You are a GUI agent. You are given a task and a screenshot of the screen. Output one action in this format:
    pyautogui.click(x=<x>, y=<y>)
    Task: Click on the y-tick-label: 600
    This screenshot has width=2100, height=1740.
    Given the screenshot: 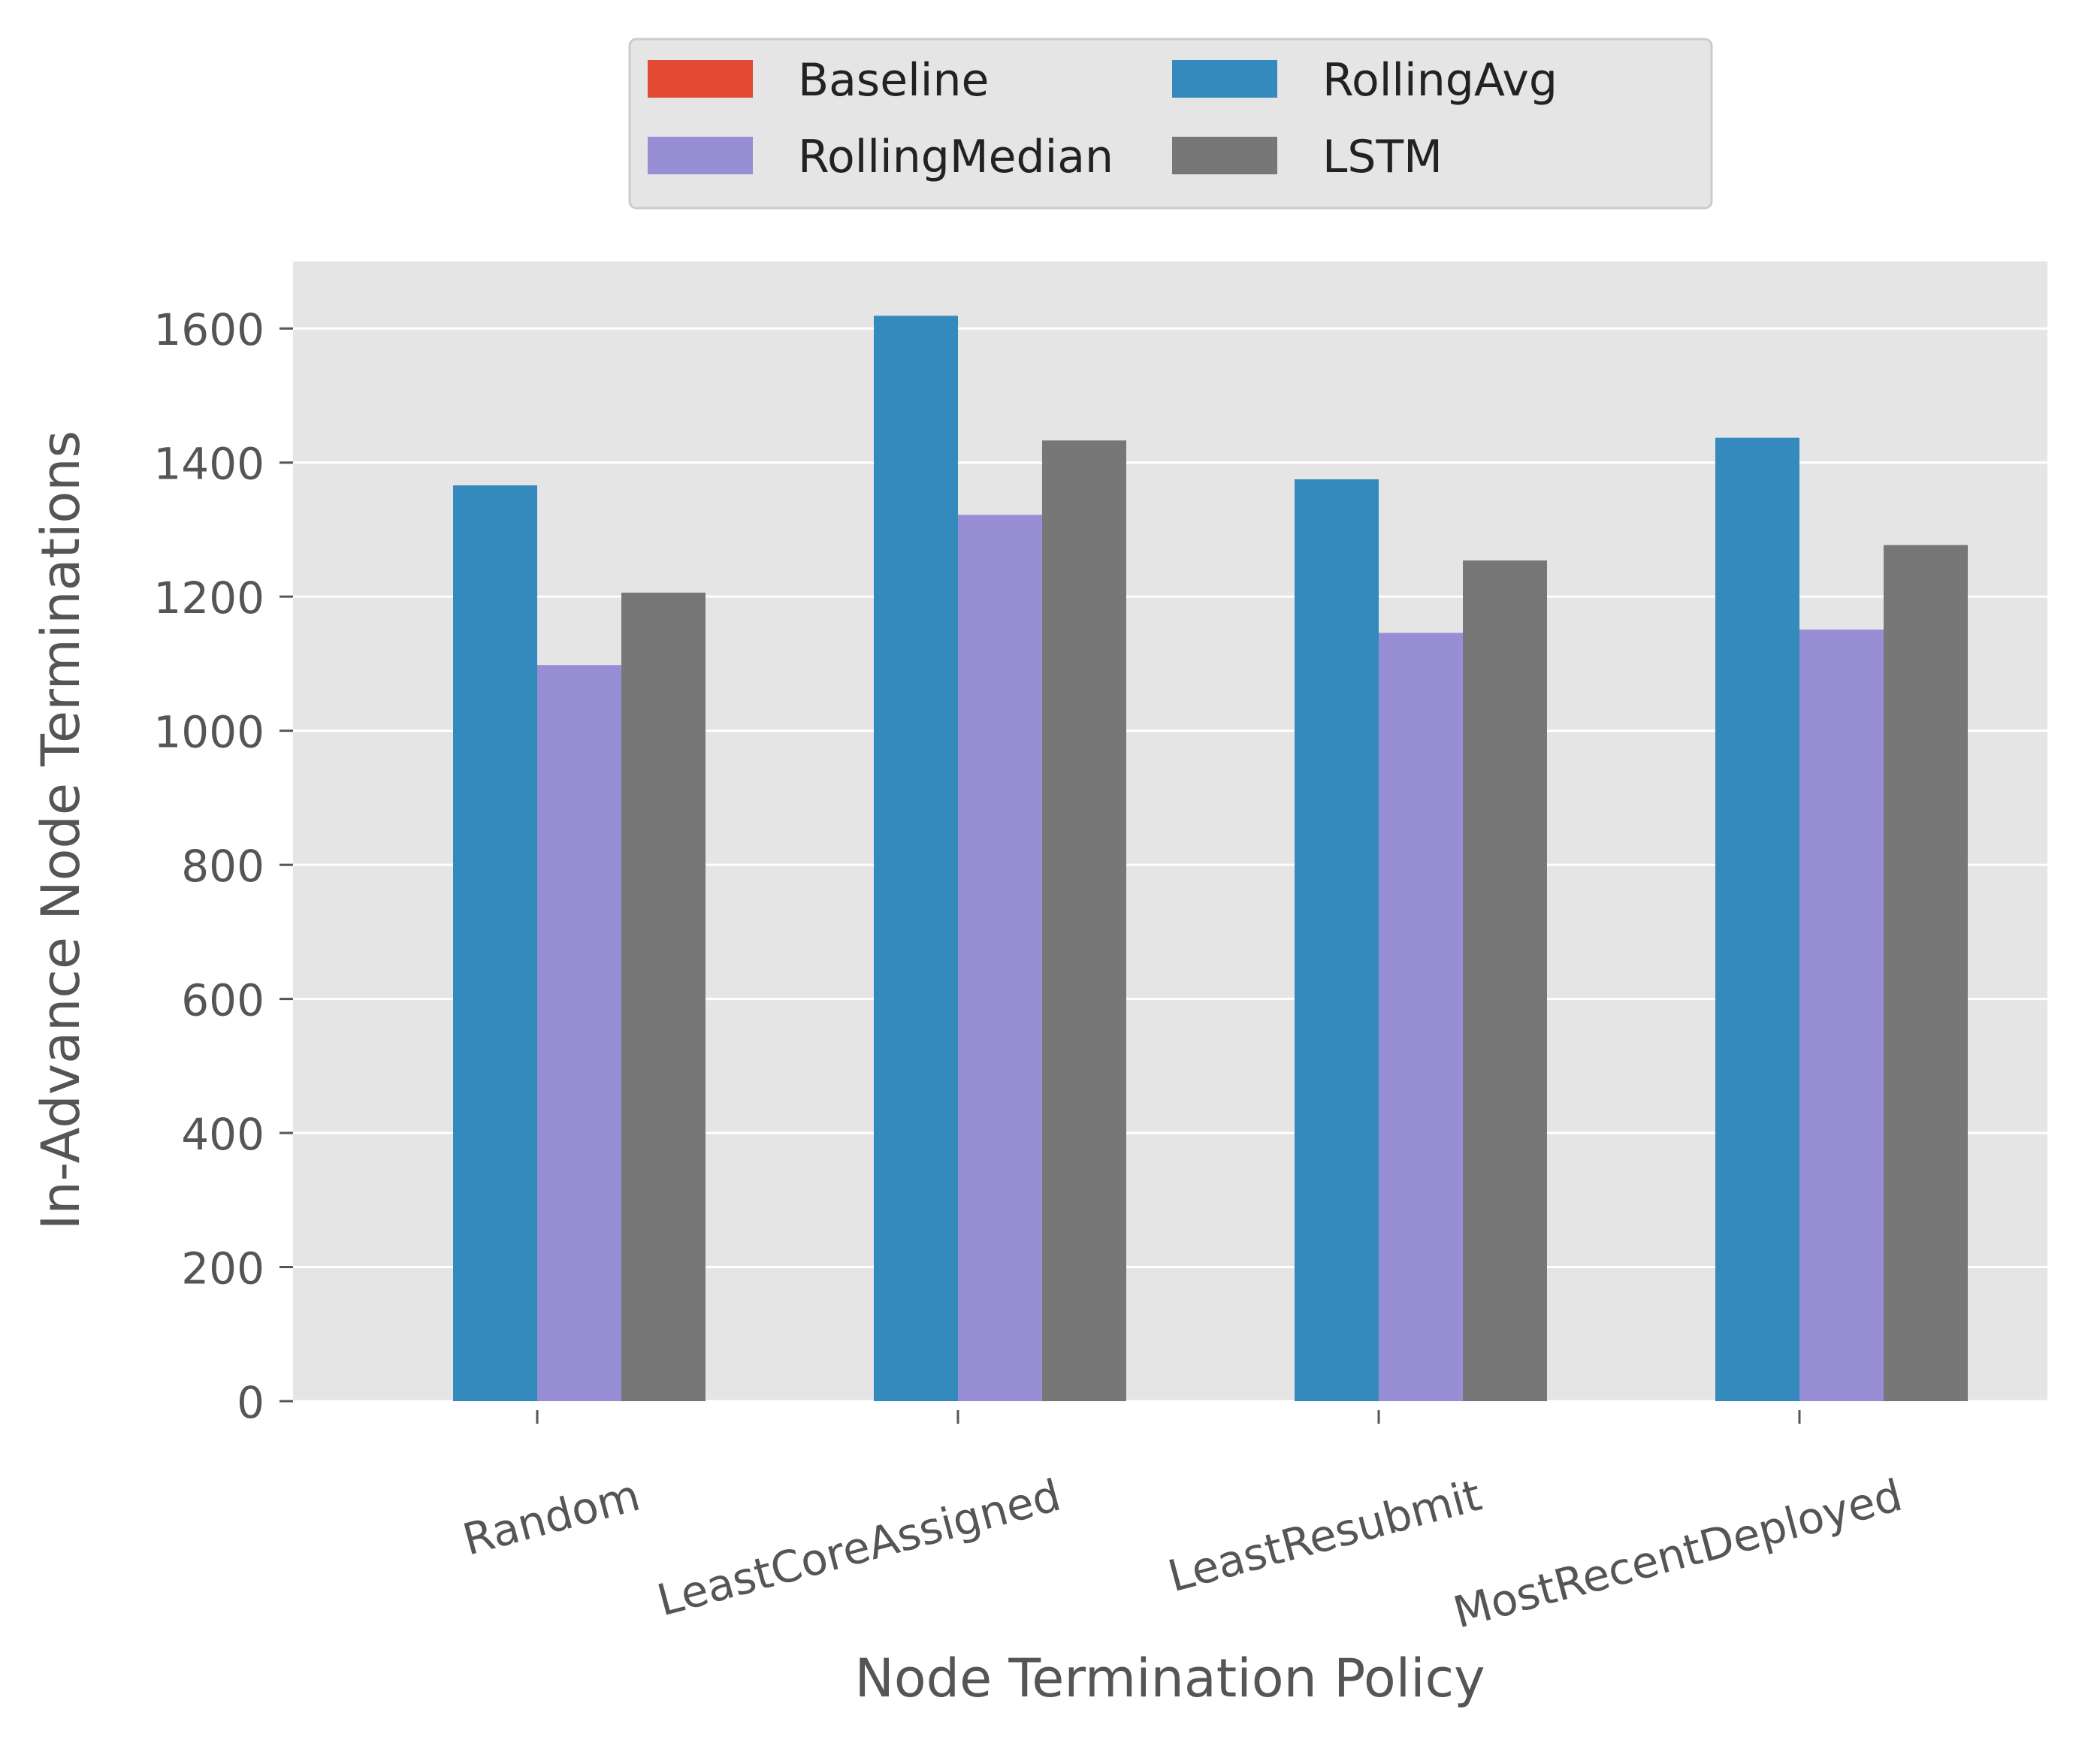 What is the action you would take?
    pyautogui.click(x=222, y=1000)
    